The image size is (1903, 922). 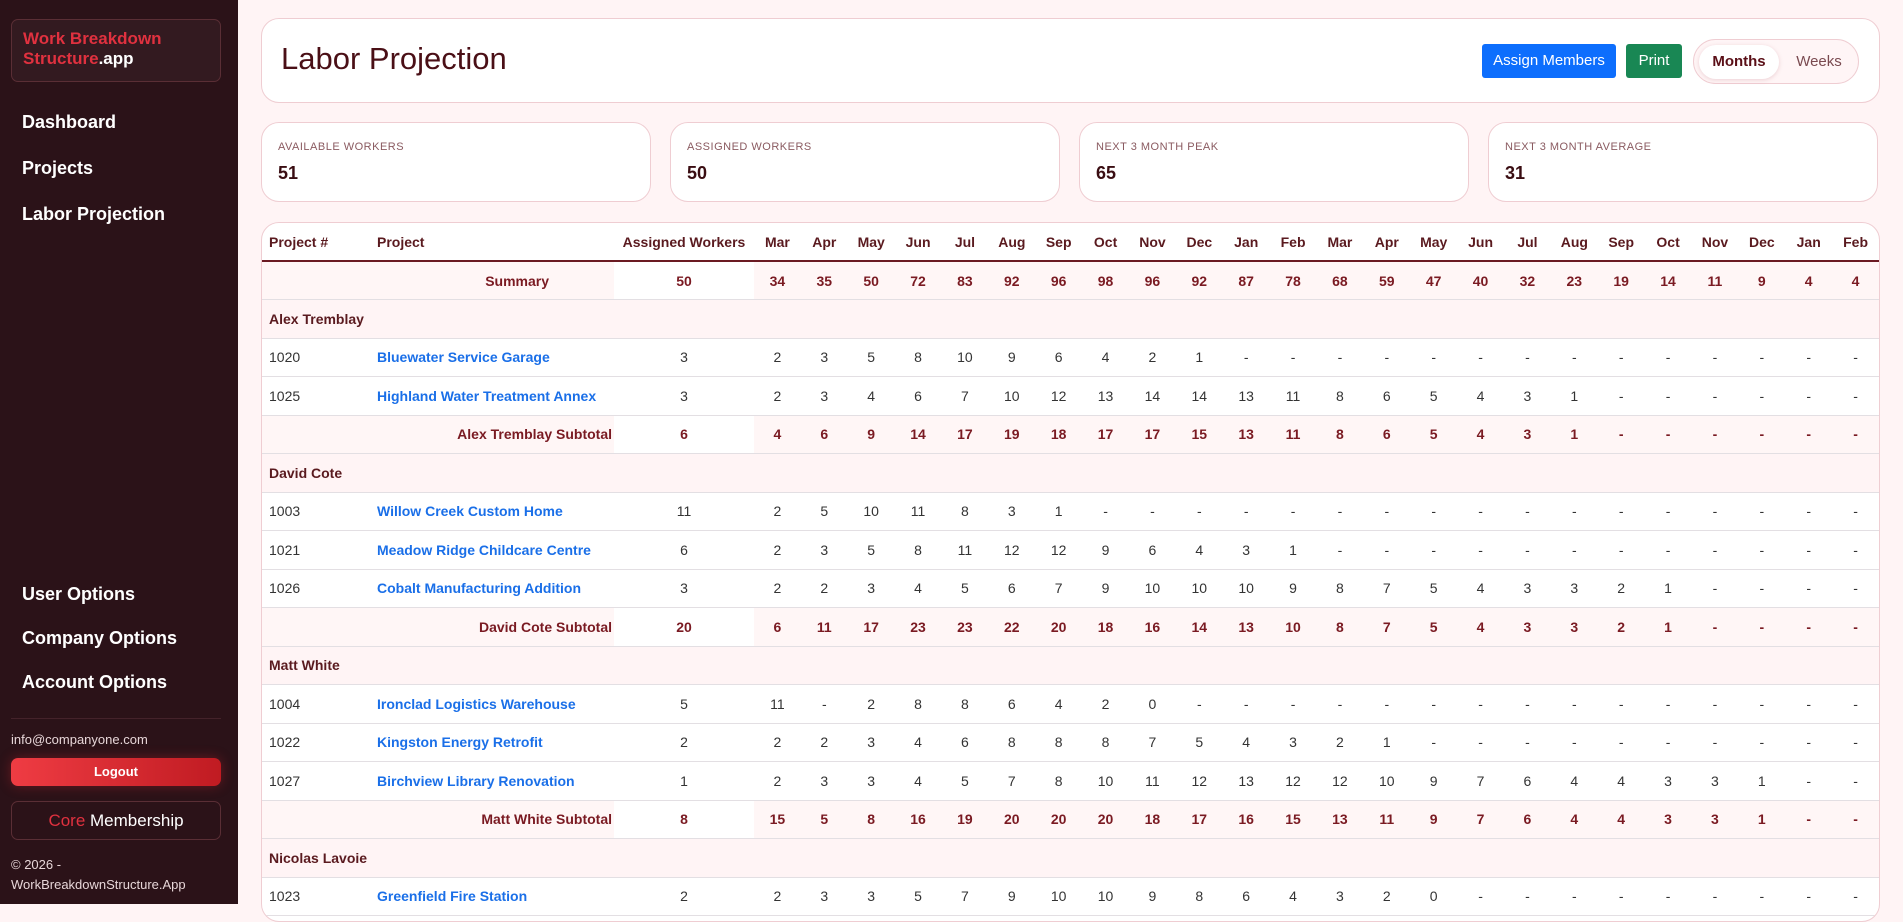 I want to click on month-total: 6, so click(x=777, y=627).